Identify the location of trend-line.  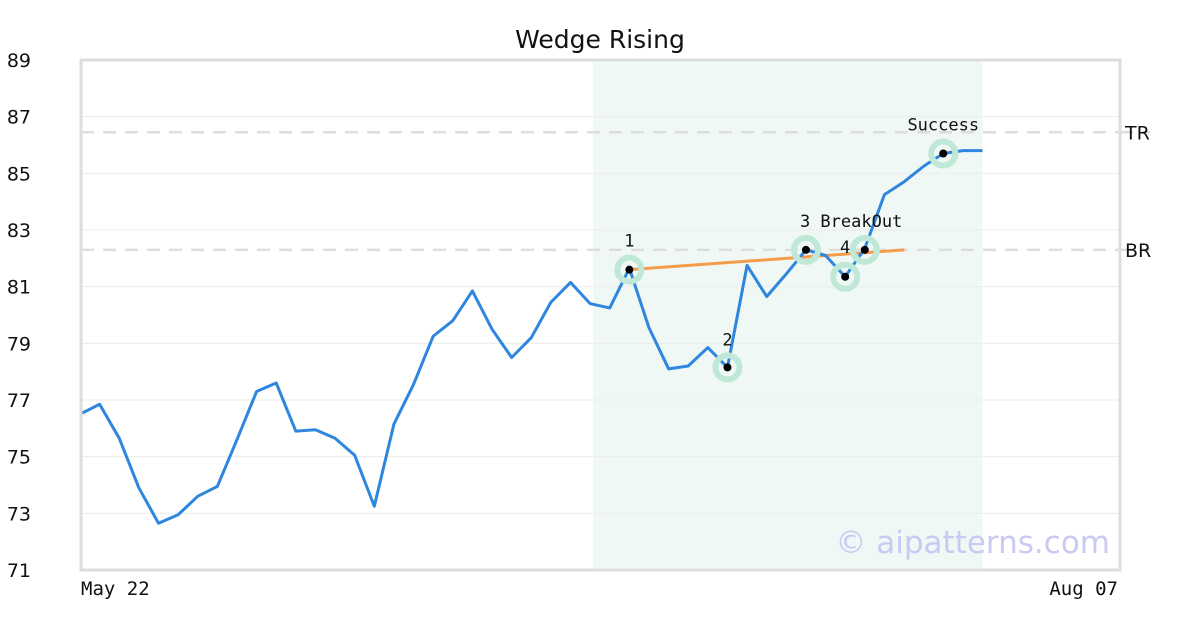
(767, 260).